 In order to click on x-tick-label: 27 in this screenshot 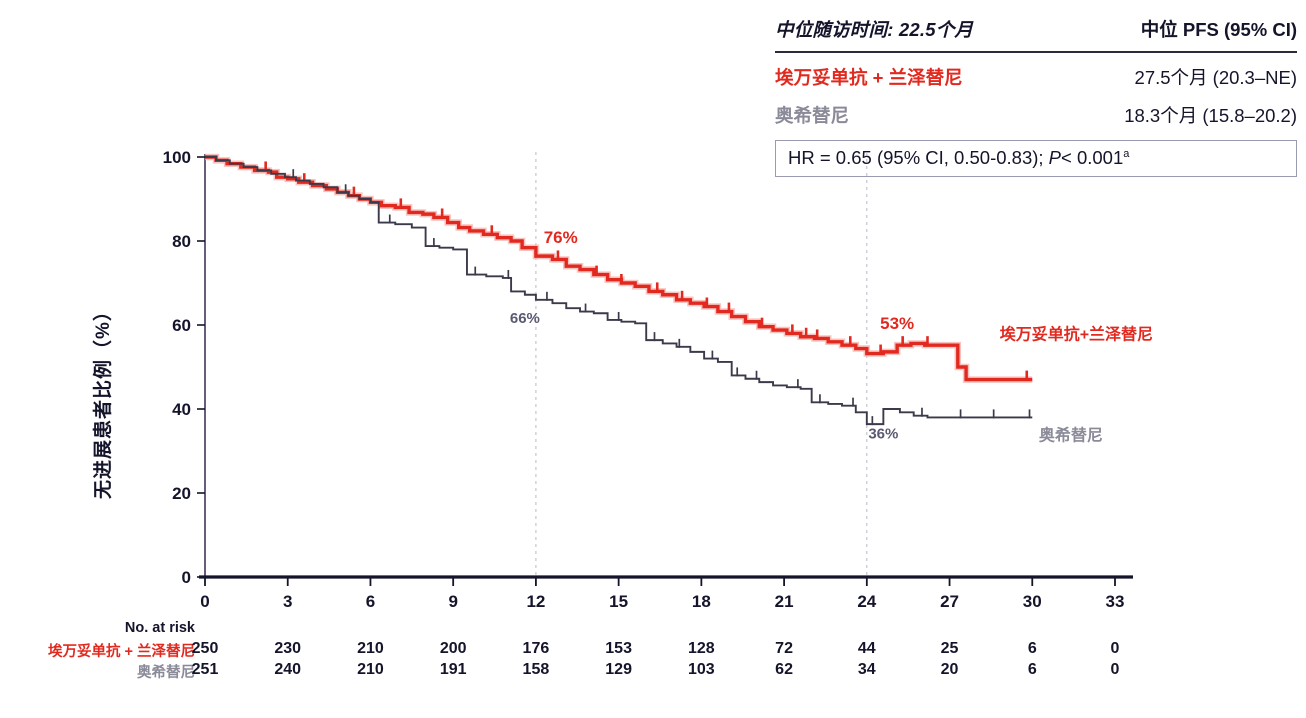, I will do `click(949, 601)`.